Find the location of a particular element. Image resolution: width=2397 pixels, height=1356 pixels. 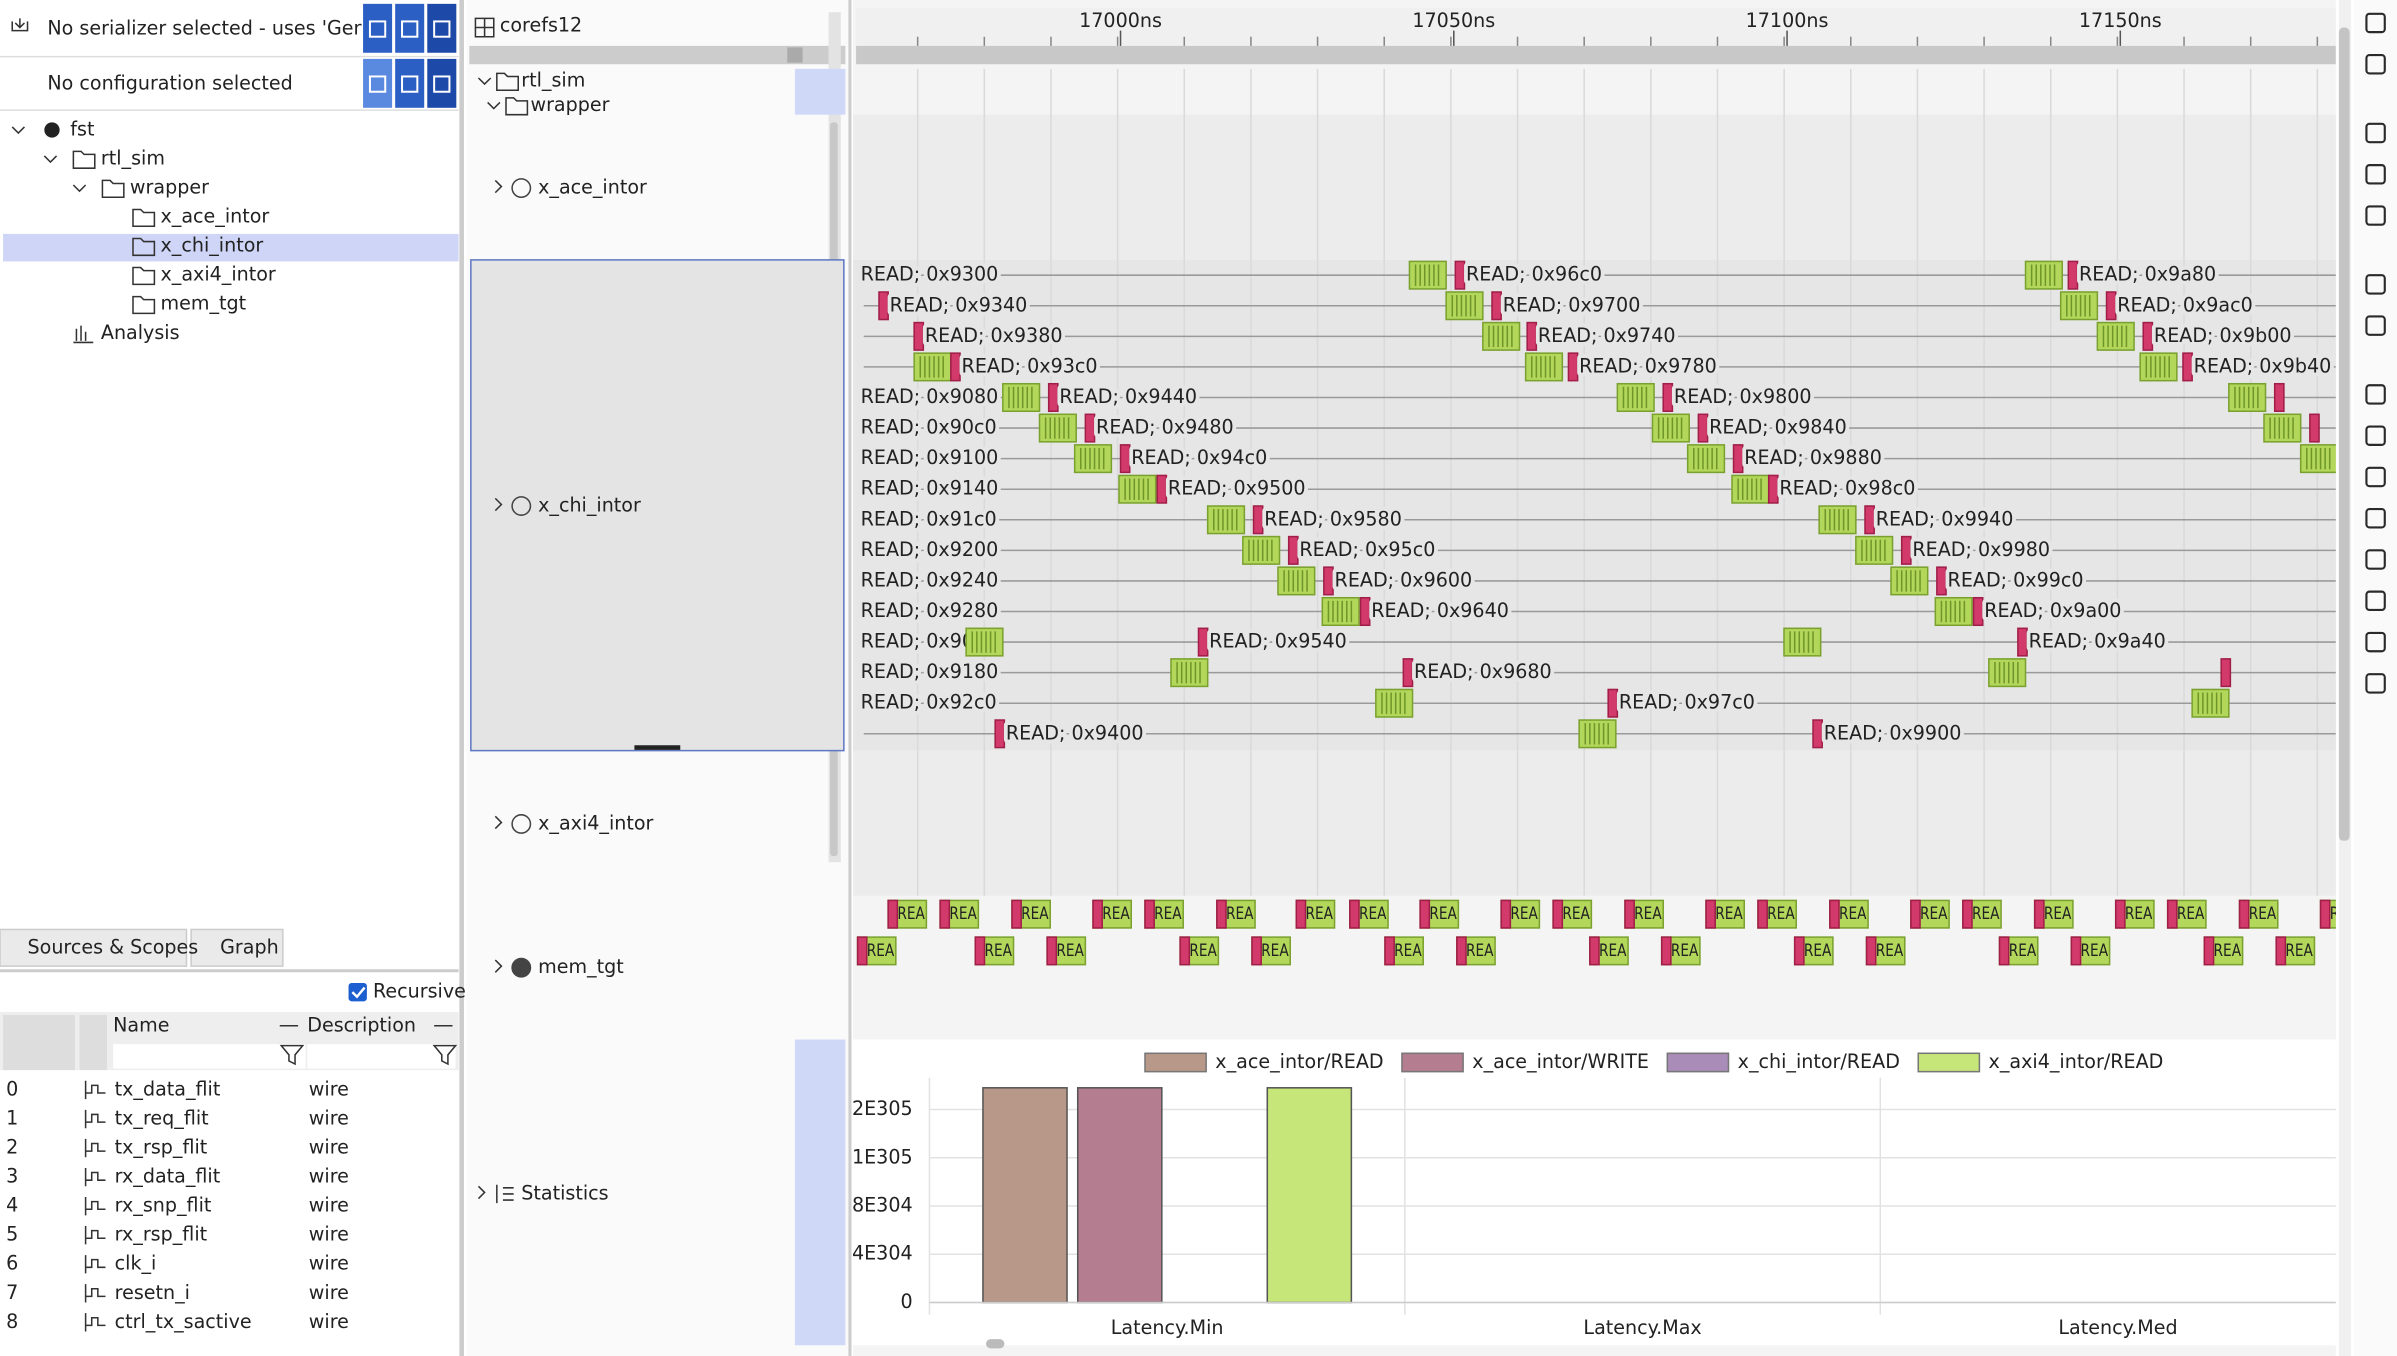

signal-name: tx_rsp_flit is located at coordinates (161, 1147).